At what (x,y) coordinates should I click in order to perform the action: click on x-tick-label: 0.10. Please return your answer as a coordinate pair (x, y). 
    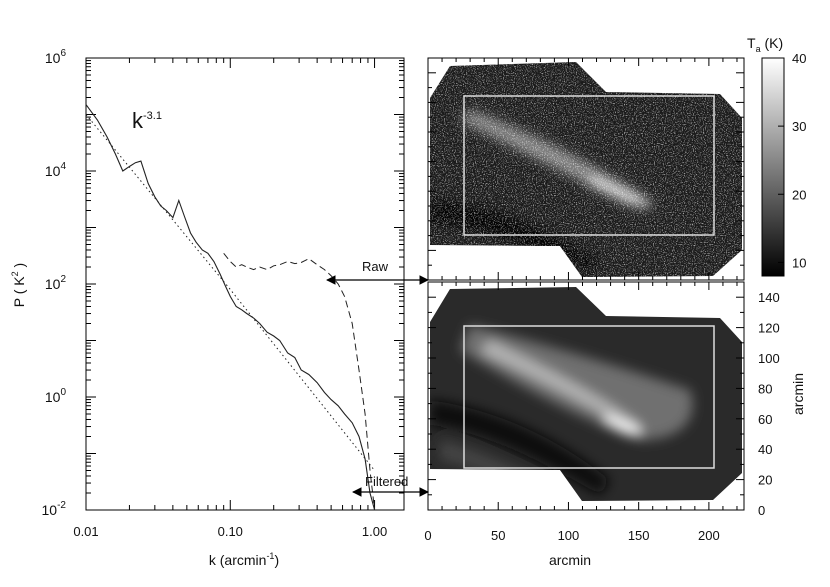
    Looking at the image, I should click on (230, 531).